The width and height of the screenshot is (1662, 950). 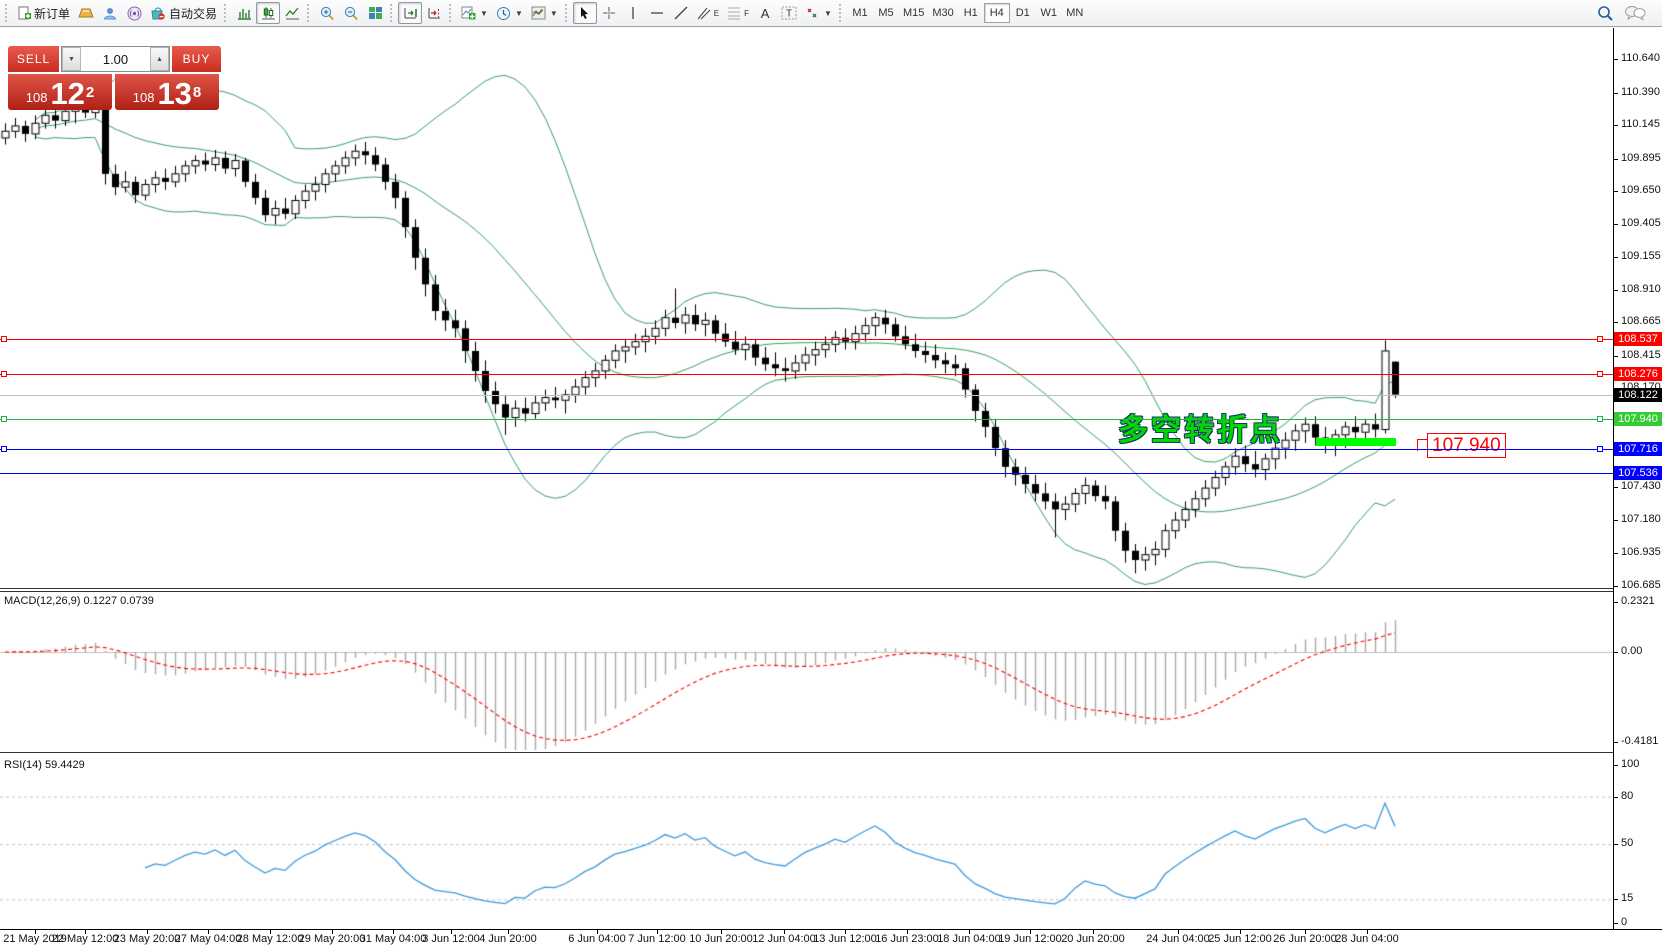 What do you see at coordinates (913, 13) in the screenshot?
I see `timeframe-button-m15: M15` at bounding box center [913, 13].